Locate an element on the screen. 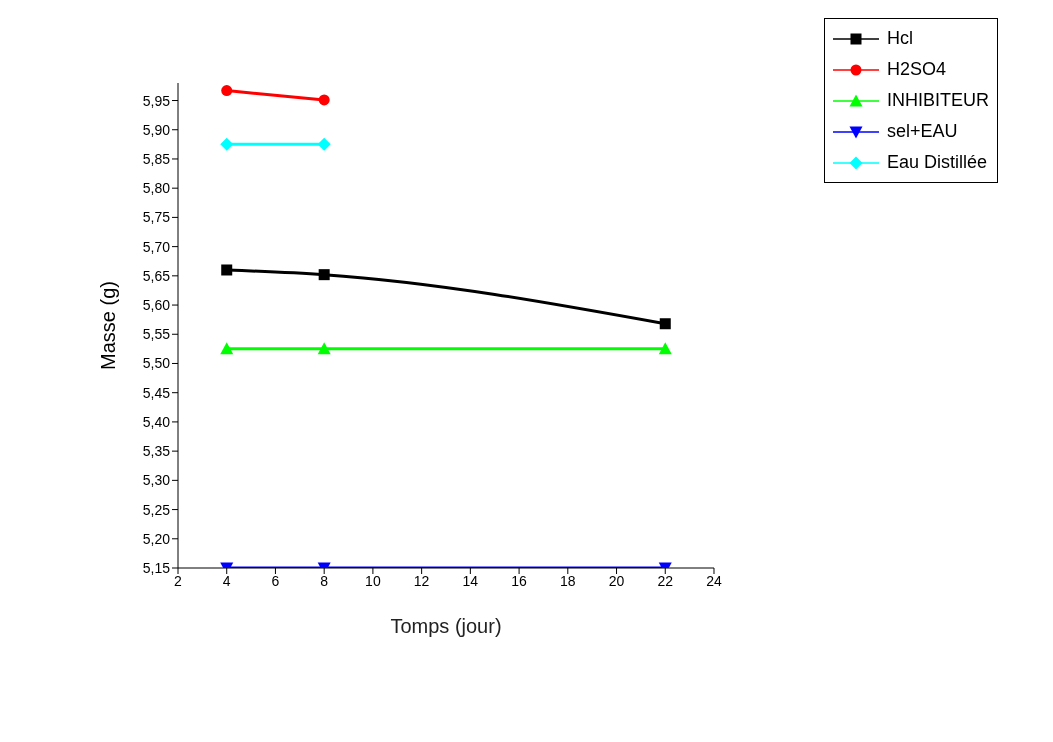 The image size is (1053, 742). y-tick-label: 5,60 is located at coordinates (156, 305).